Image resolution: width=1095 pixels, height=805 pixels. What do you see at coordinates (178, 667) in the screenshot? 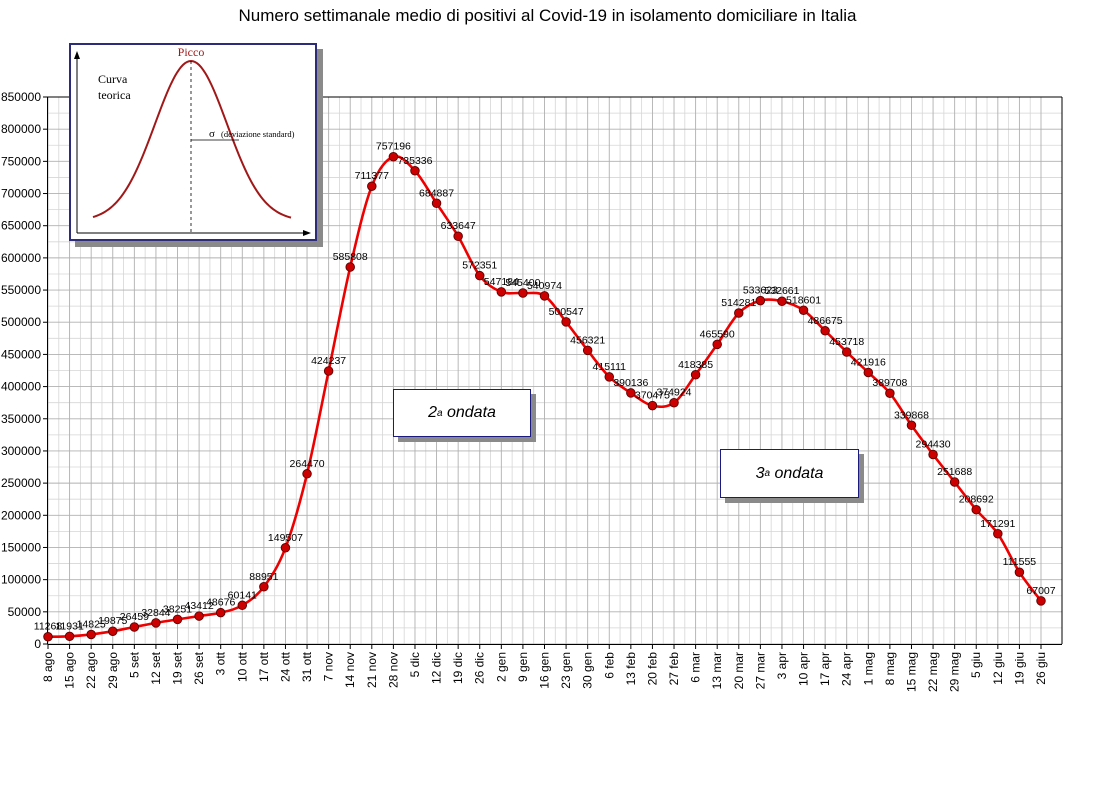
I see `x-tick-label: 19 set` at bounding box center [178, 667].